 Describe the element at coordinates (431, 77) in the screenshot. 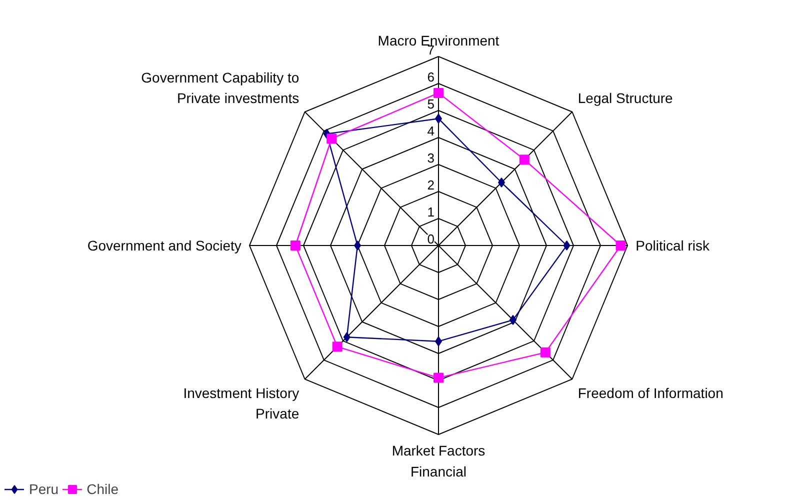

I see `y-tick-label: 6` at that location.